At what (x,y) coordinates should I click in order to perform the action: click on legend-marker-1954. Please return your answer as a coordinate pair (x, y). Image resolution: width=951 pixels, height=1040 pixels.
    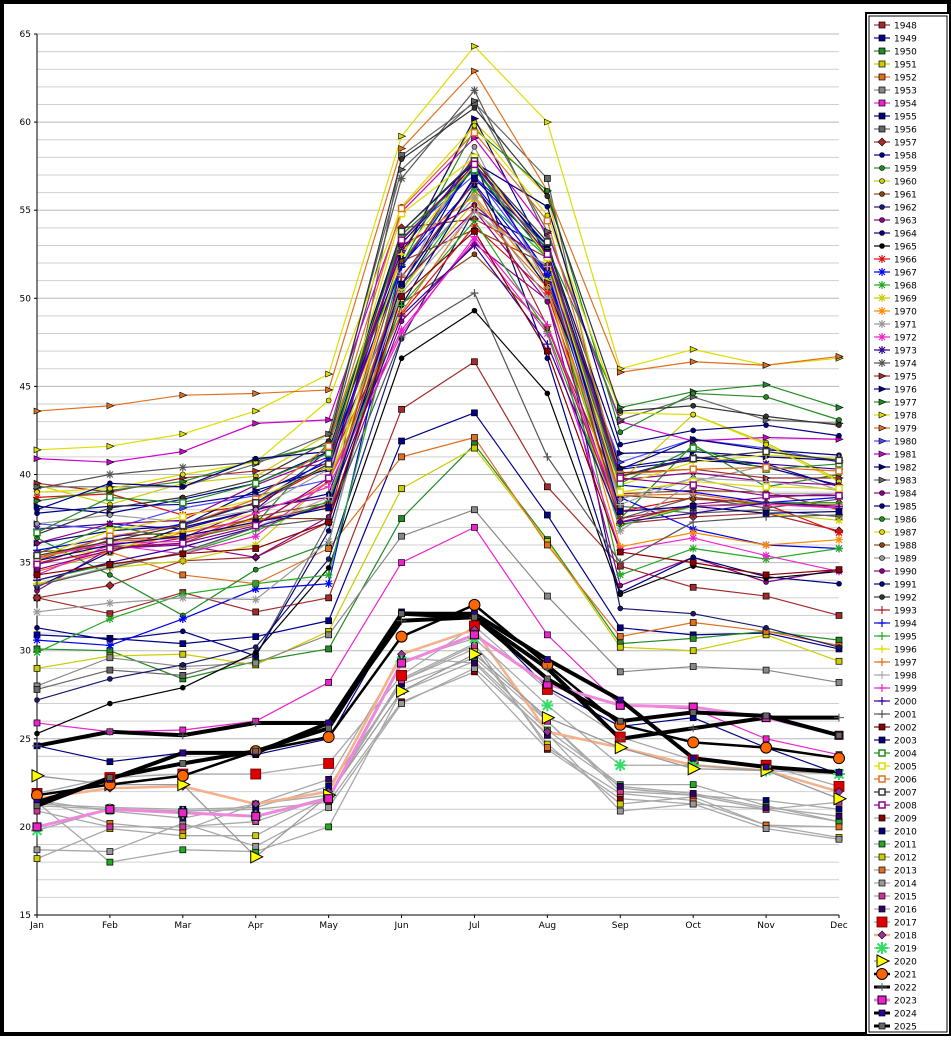
    Looking at the image, I should click on (882, 103).